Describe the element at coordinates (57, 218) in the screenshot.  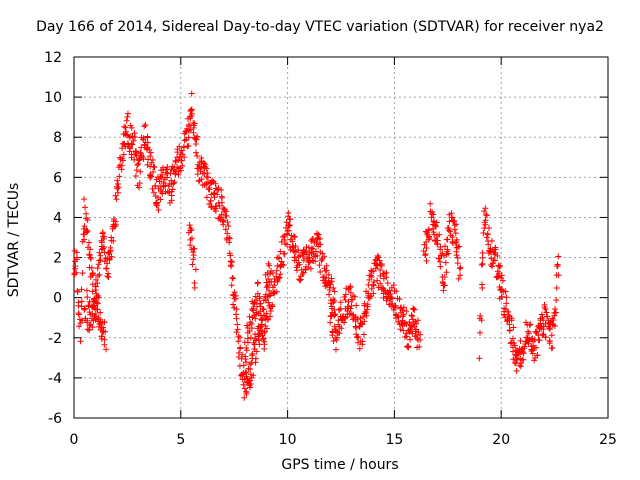
I see `y-tick-label: 4` at that location.